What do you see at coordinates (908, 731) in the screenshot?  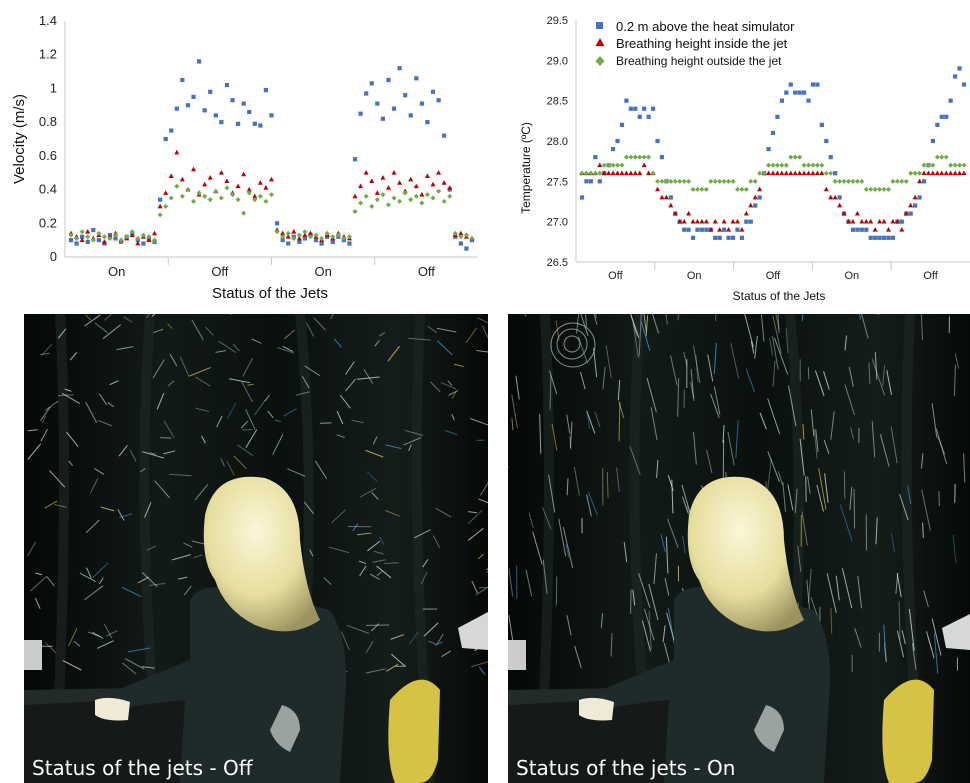 I see `chair` at bounding box center [908, 731].